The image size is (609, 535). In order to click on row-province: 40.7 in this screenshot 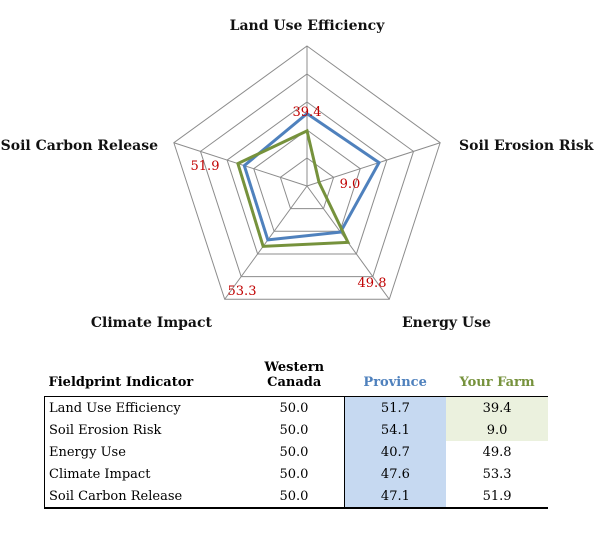, I will do `click(395, 452)`.